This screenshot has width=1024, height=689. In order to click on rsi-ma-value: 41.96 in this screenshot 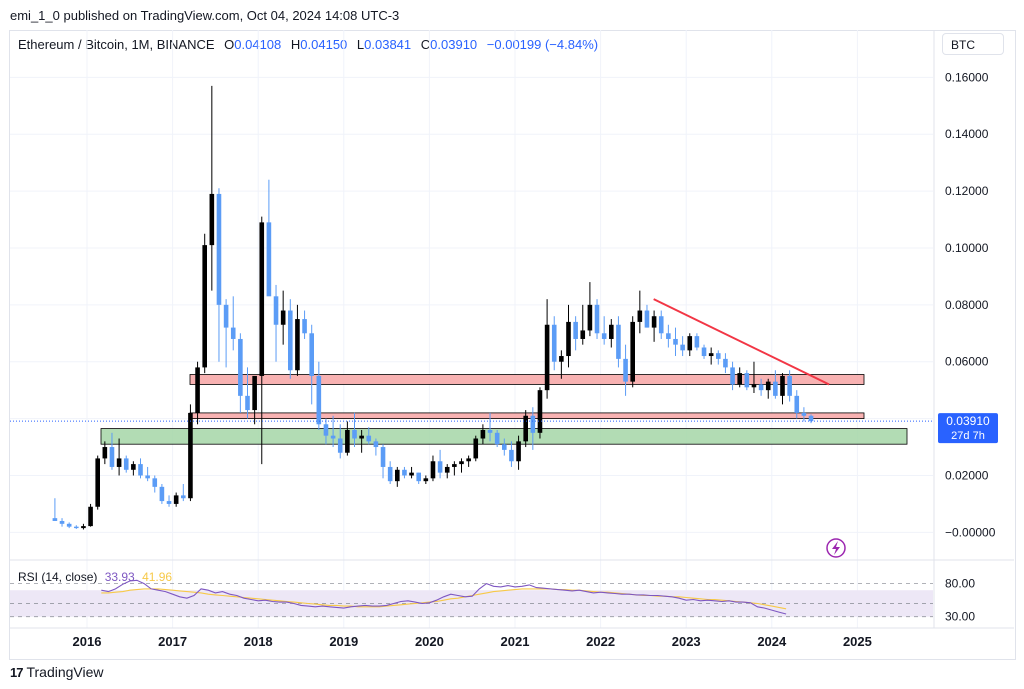, I will do `click(157, 577)`.